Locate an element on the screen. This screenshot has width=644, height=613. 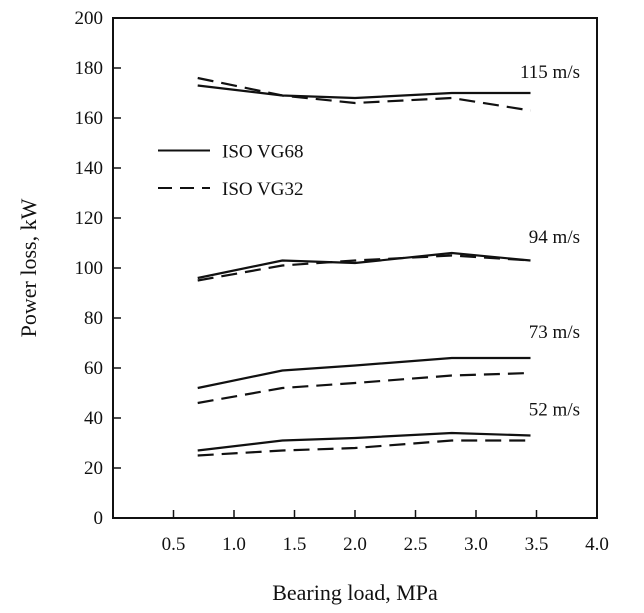
series-line-52-vg68 is located at coordinates (364, 441).